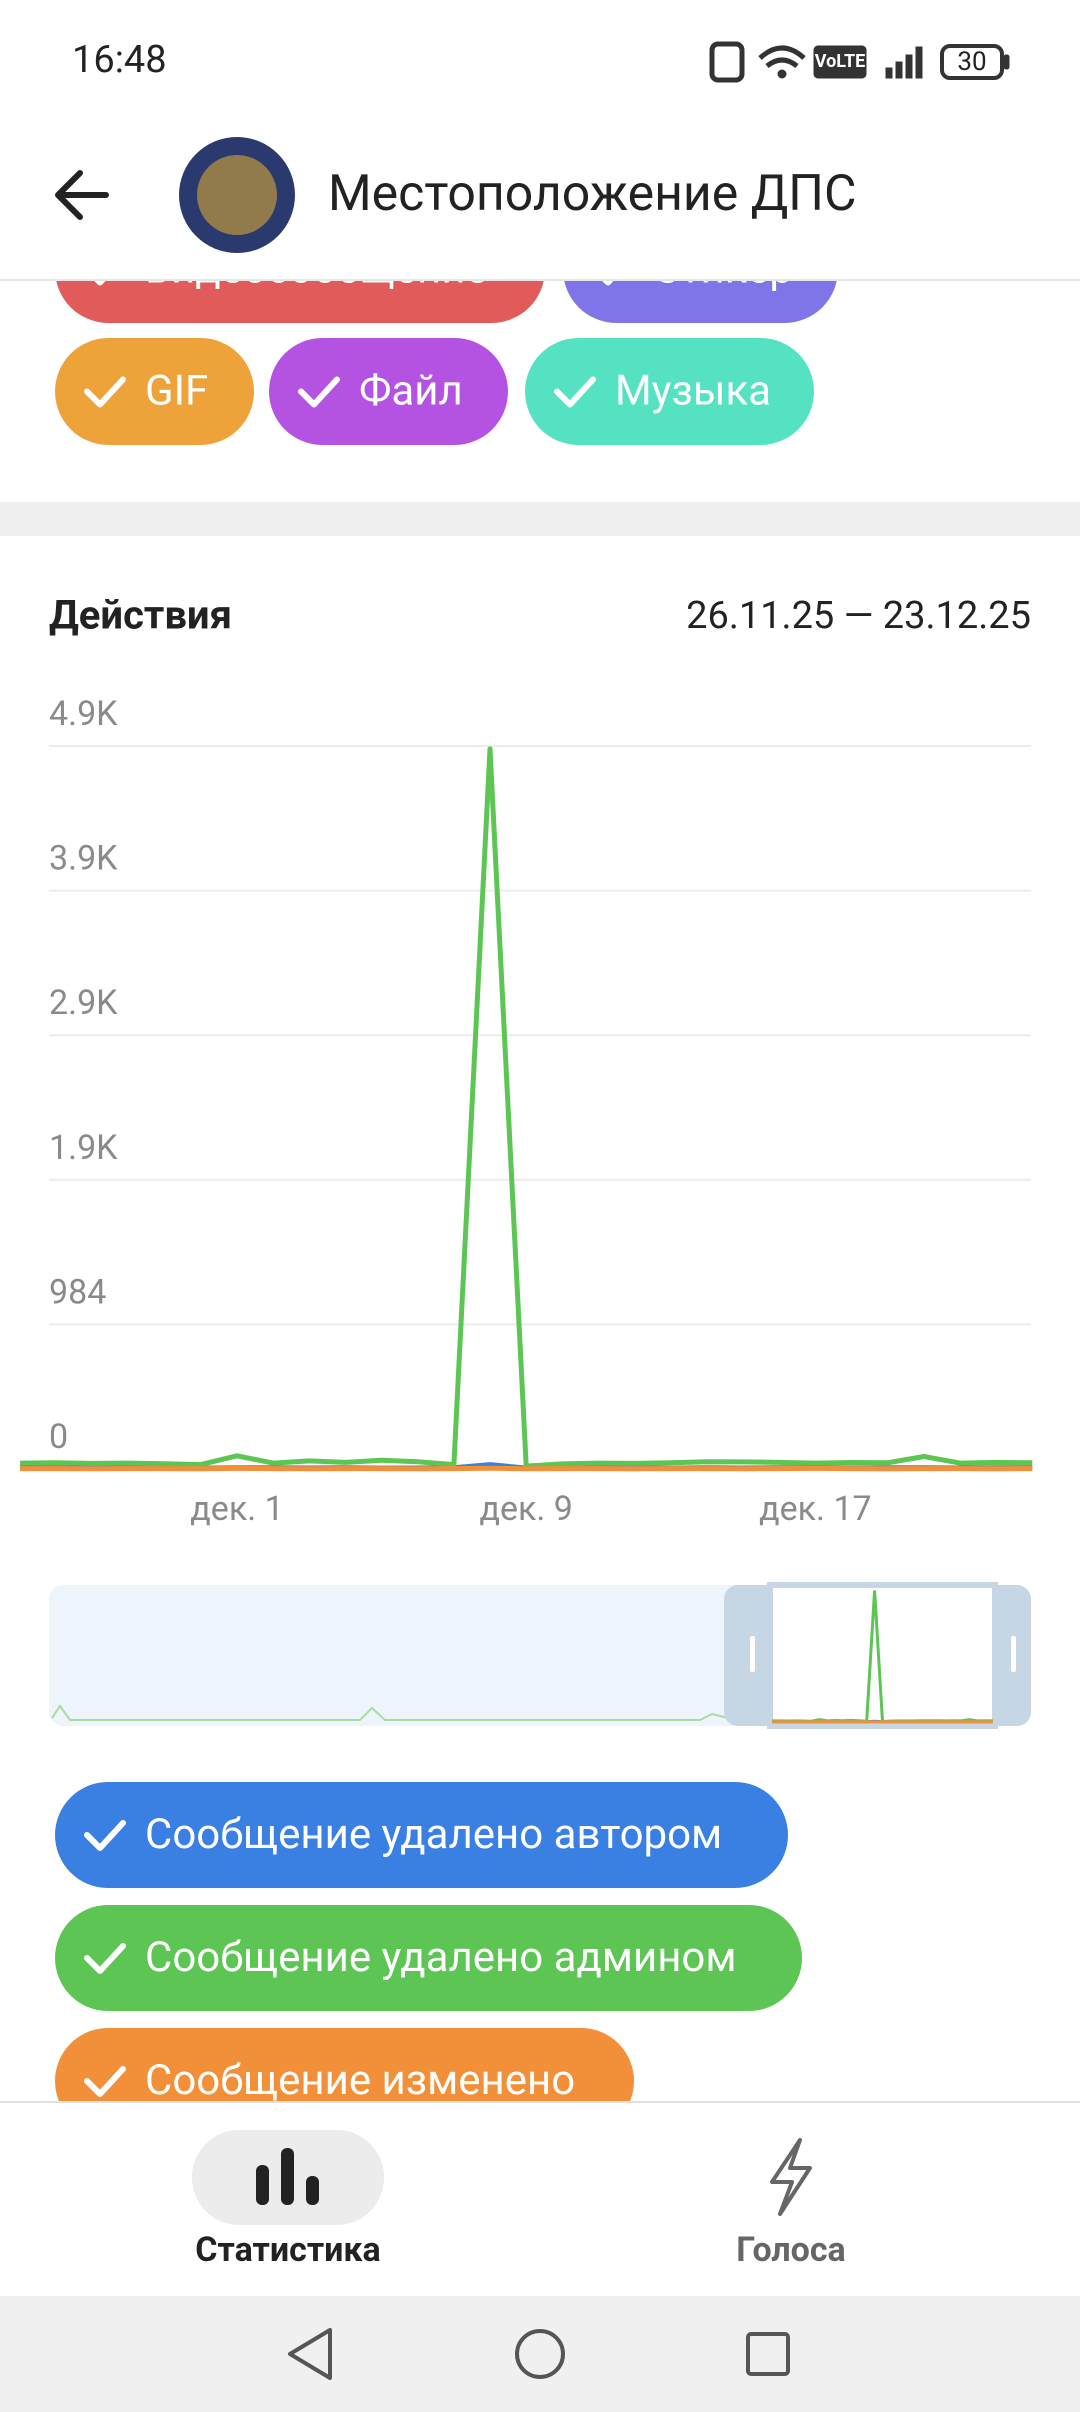 The image size is (1080, 2412). Describe the element at coordinates (592, 194) in the screenshot. I see `header-title: Местоположение ДПС` at that location.